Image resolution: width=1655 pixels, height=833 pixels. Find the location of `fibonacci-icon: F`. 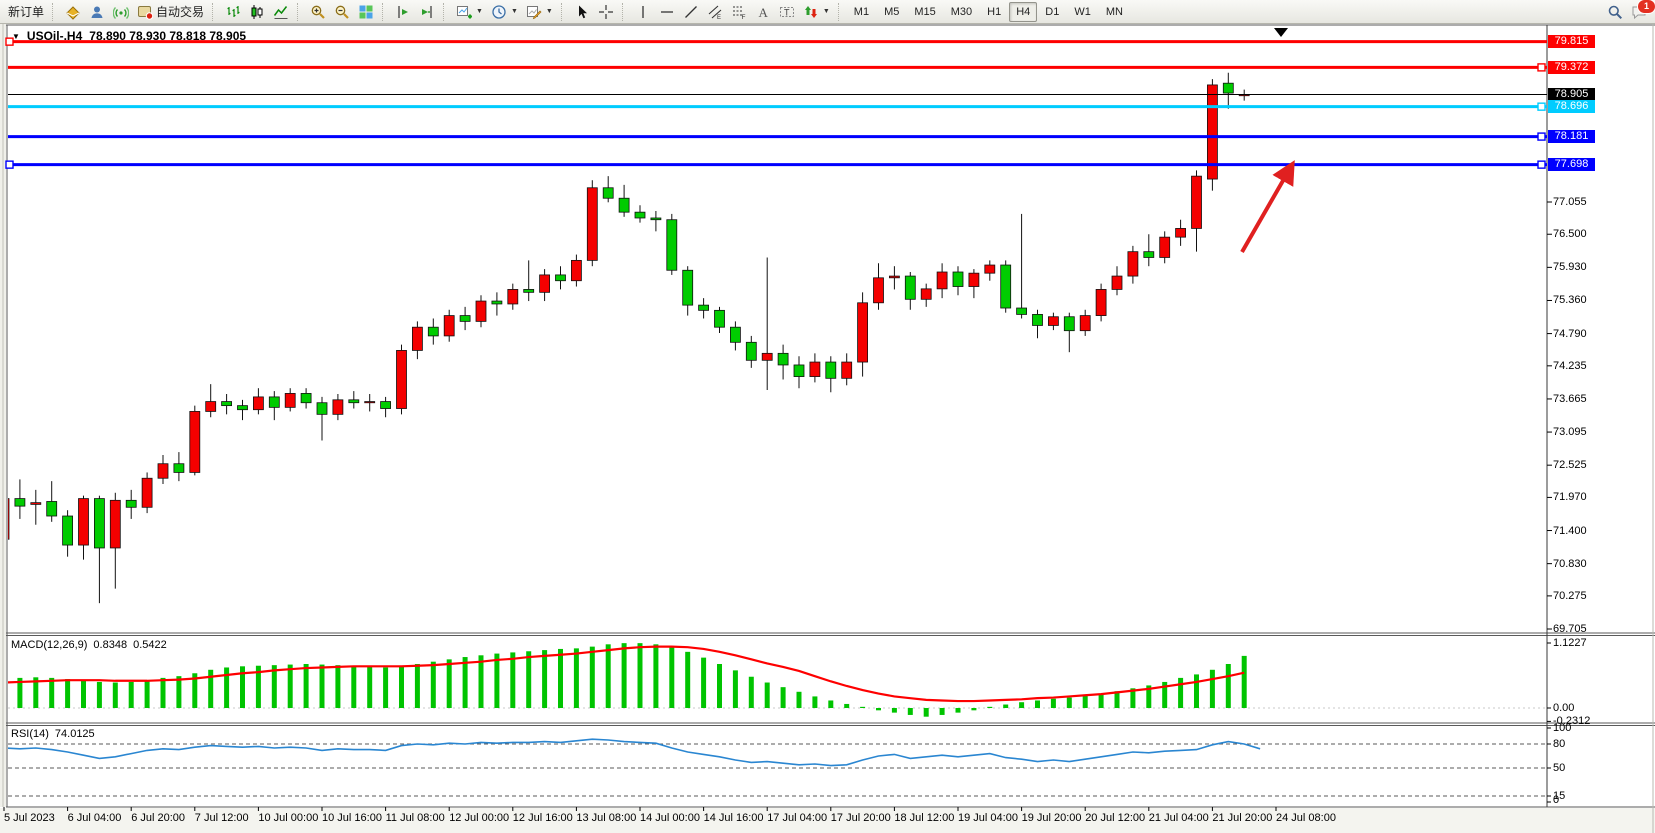

fibonacci-icon: F is located at coordinates (739, 12).